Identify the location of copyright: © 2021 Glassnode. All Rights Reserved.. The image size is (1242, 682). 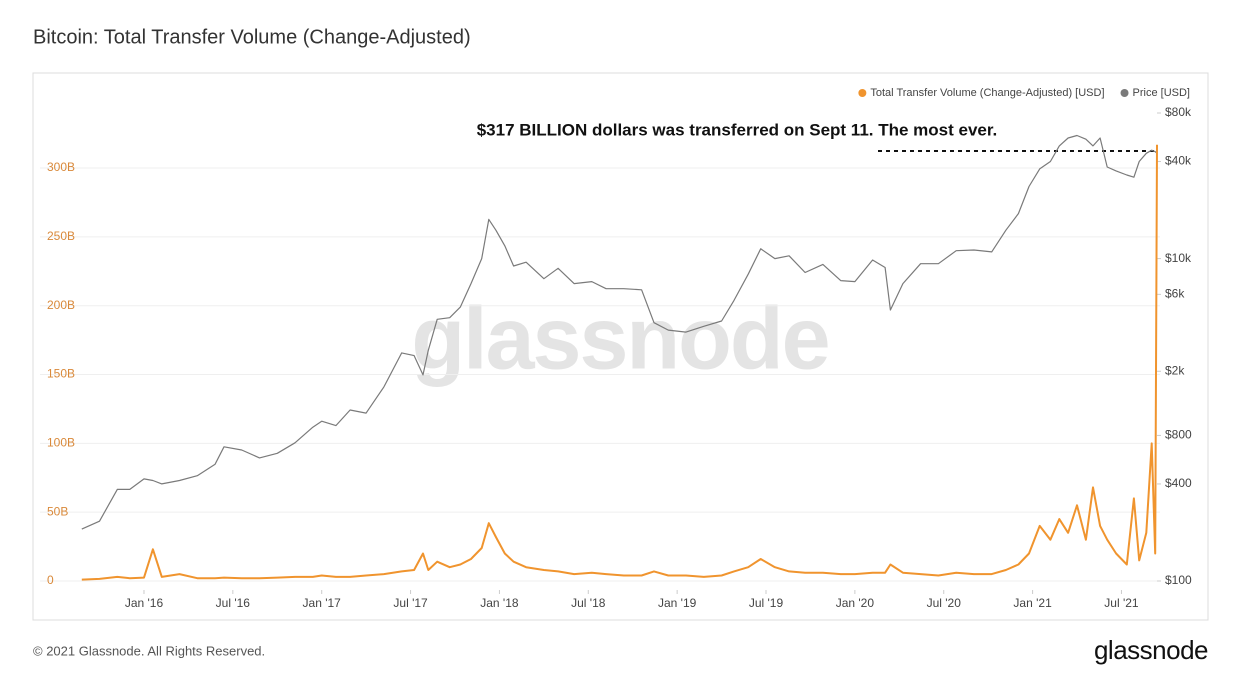
(149, 650).